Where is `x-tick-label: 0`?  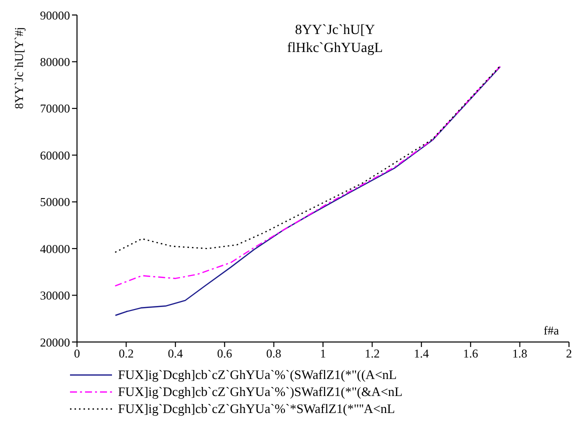 x-tick-label: 0 is located at coordinates (77, 353).